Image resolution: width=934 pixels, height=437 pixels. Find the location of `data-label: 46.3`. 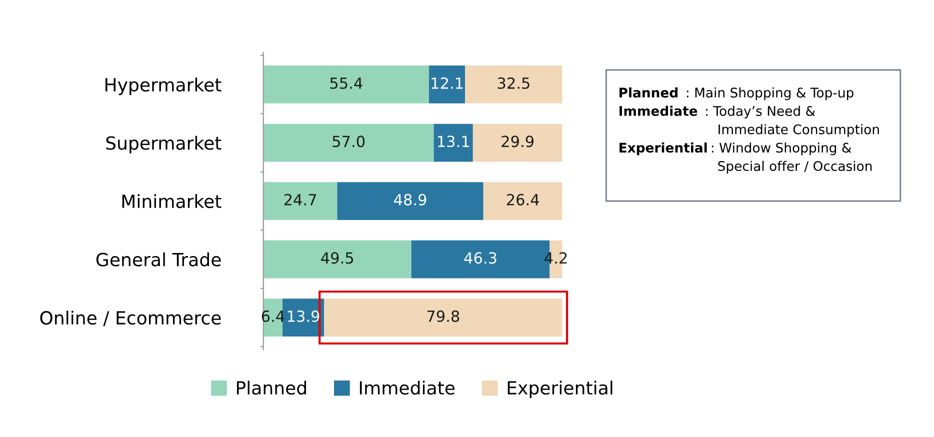

data-label: 46.3 is located at coordinates (480, 258).